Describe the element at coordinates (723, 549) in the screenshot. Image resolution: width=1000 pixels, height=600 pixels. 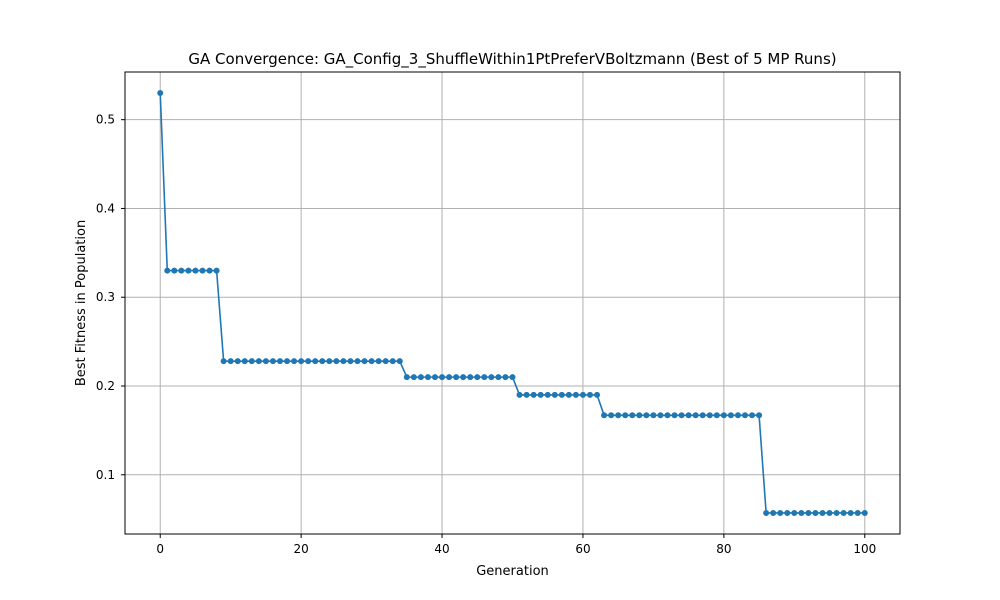
I see `x-tick-label: 80` at that location.